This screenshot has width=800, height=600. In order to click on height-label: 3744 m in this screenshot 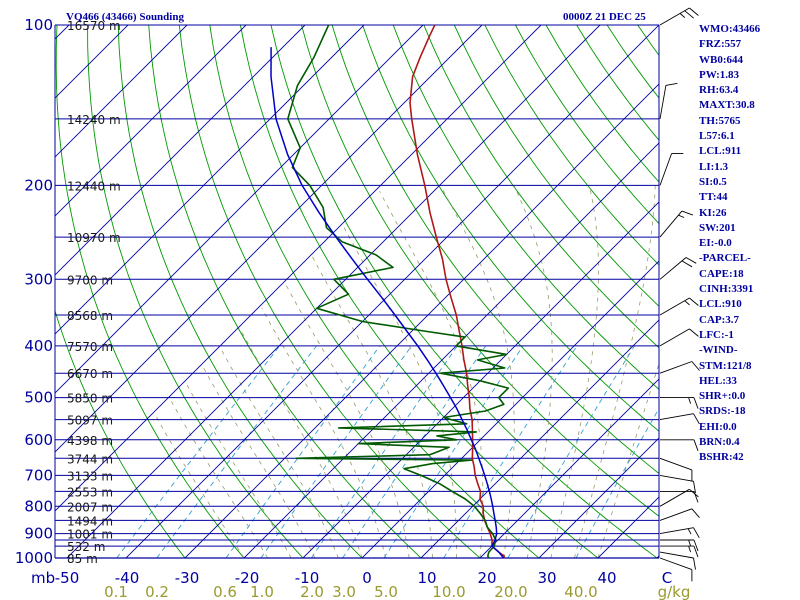, I will do `click(90, 459)`.